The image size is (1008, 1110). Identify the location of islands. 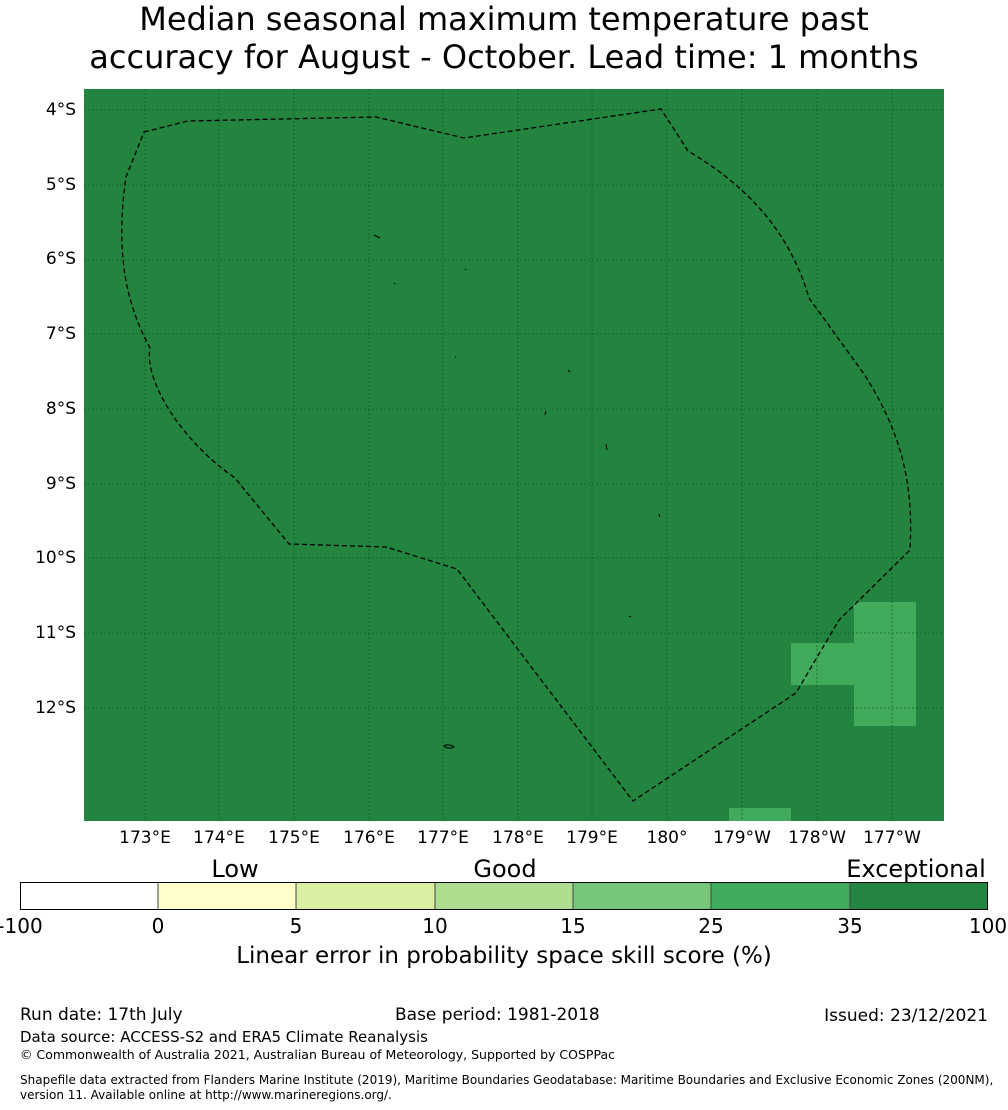
(517, 491).